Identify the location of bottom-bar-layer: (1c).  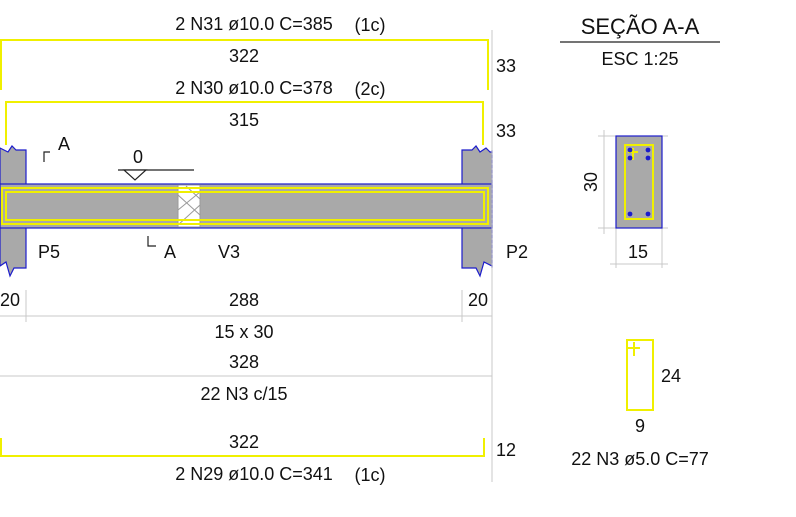
(370, 475).